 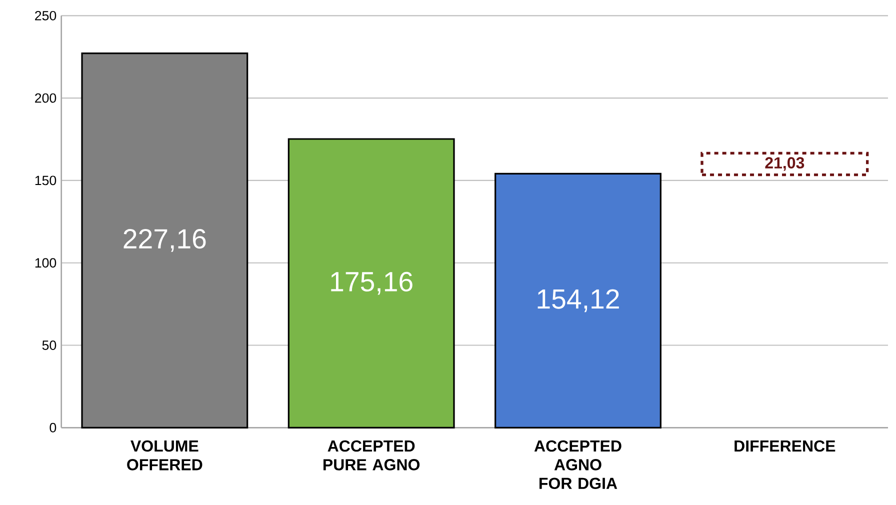 I want to click on y-tick-label: 250, so click(x=45, y=15).